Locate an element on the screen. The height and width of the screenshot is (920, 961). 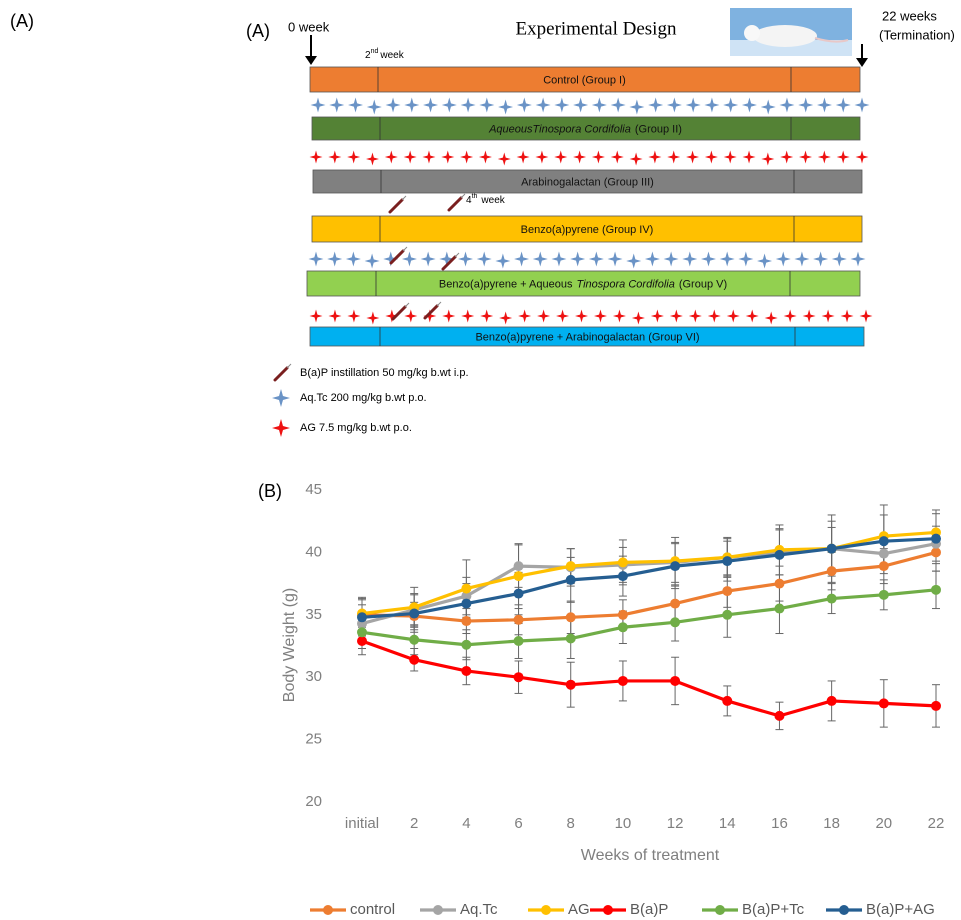
x-tick-label: 14 is located at coordinates (727, 823).